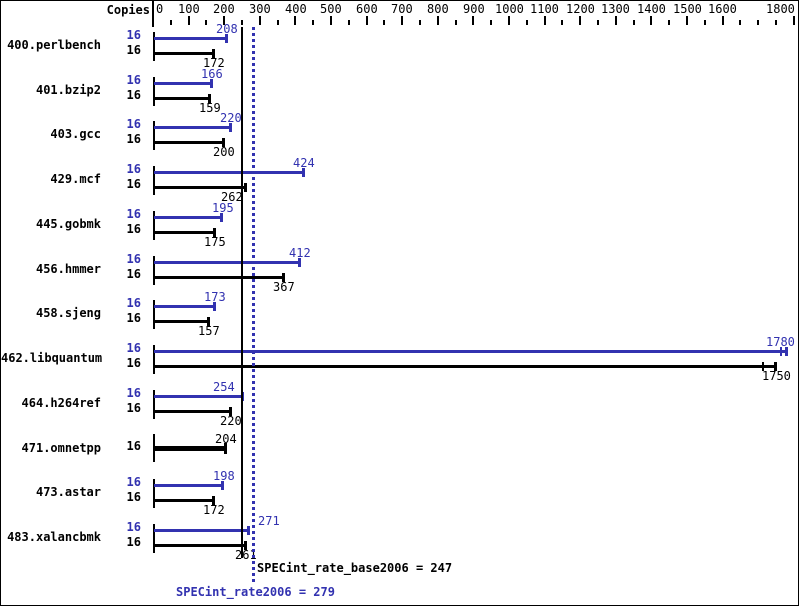 The image size is (799, 606). I want to click on summary-peak-line: SPECint_rate2006 = 279, so click(255, 592).